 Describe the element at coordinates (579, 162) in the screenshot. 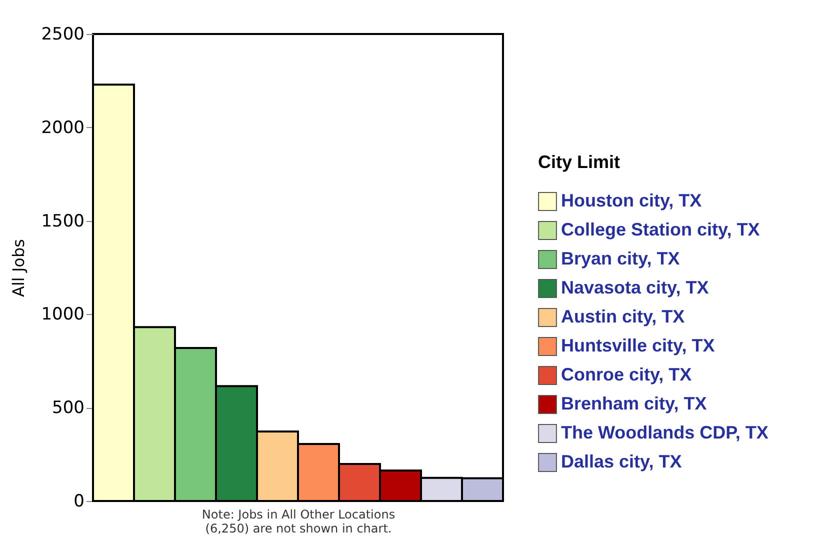

I see `legend-title: City Limit` at that location.